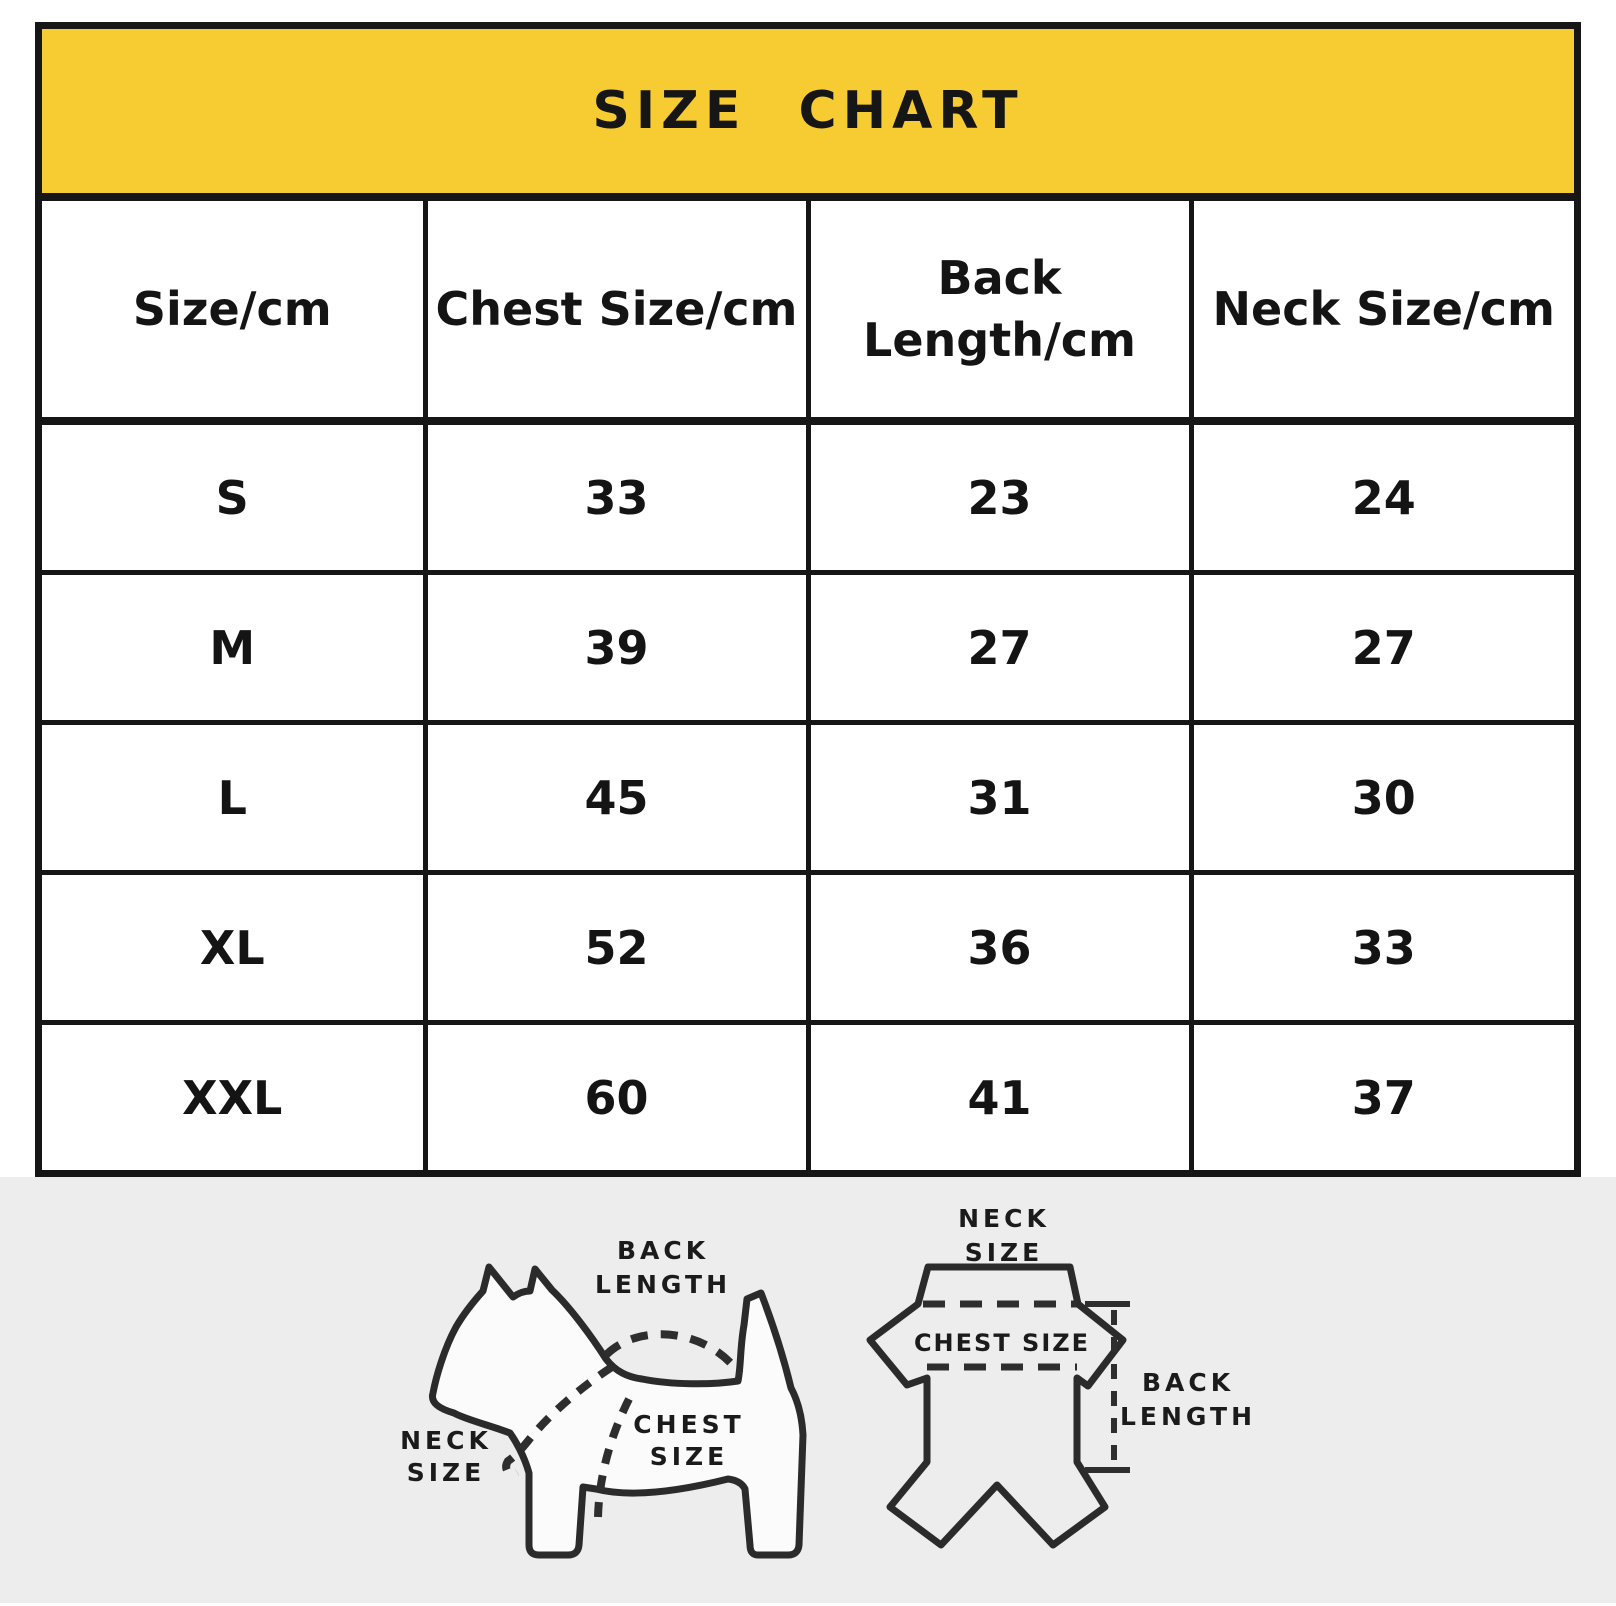 The height and width of the screenshot is (1606, 1616). I want to click on column-header-label: Neck Size/cm, so click(1383, 308).